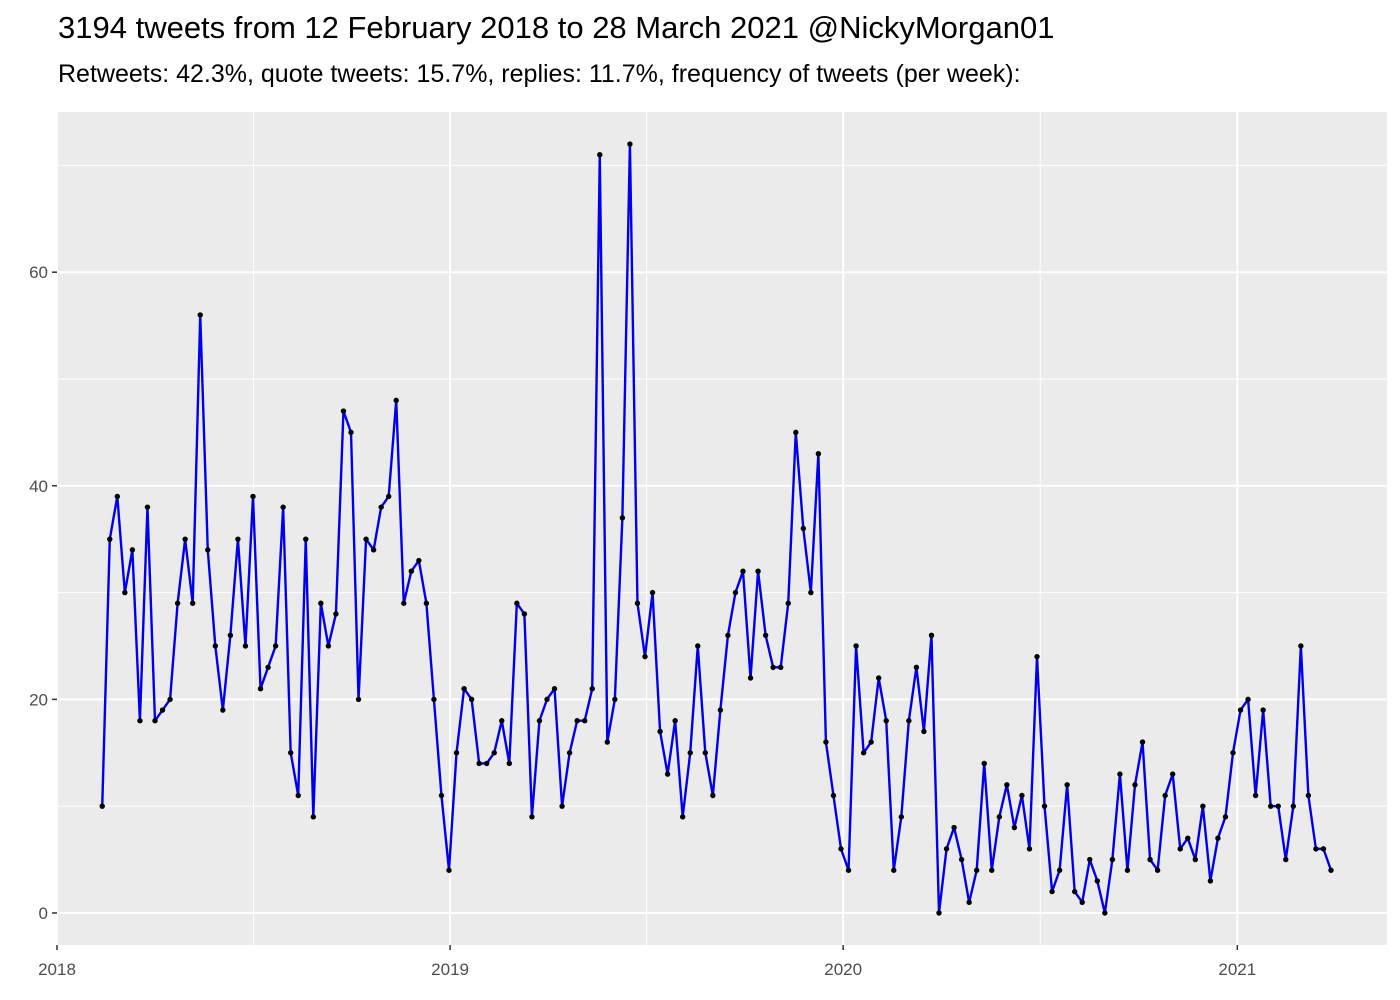 The image size is (1400, 1000). What do you see at coordinates (450, 969) in the screenshot?
I see `x-tick-label: 2019` at bounding box center [450, 969].